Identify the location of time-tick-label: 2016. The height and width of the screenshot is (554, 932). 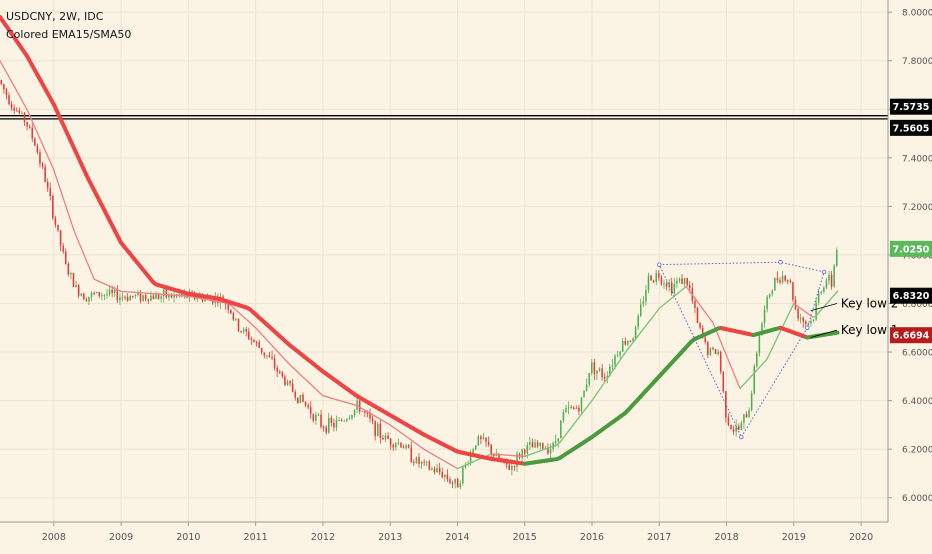
(592, 537).